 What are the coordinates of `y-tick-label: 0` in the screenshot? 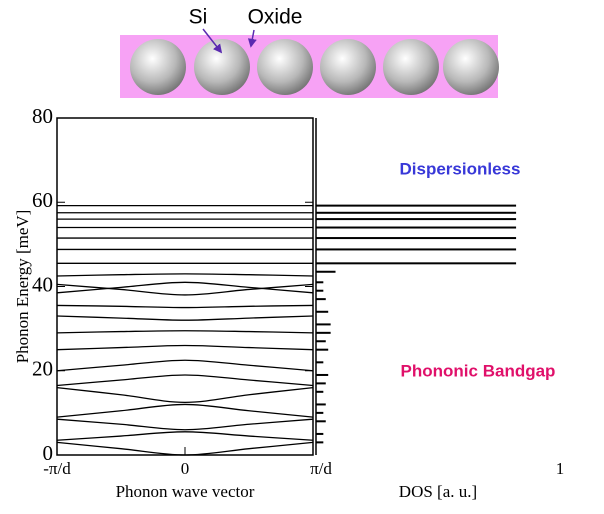 It's located at (48, 453).